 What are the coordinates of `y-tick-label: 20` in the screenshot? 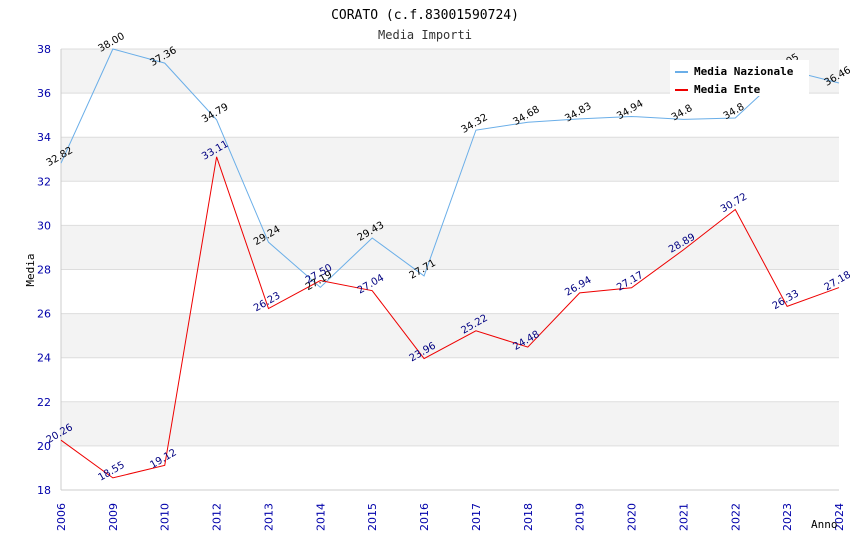 It's located at (44, 446).